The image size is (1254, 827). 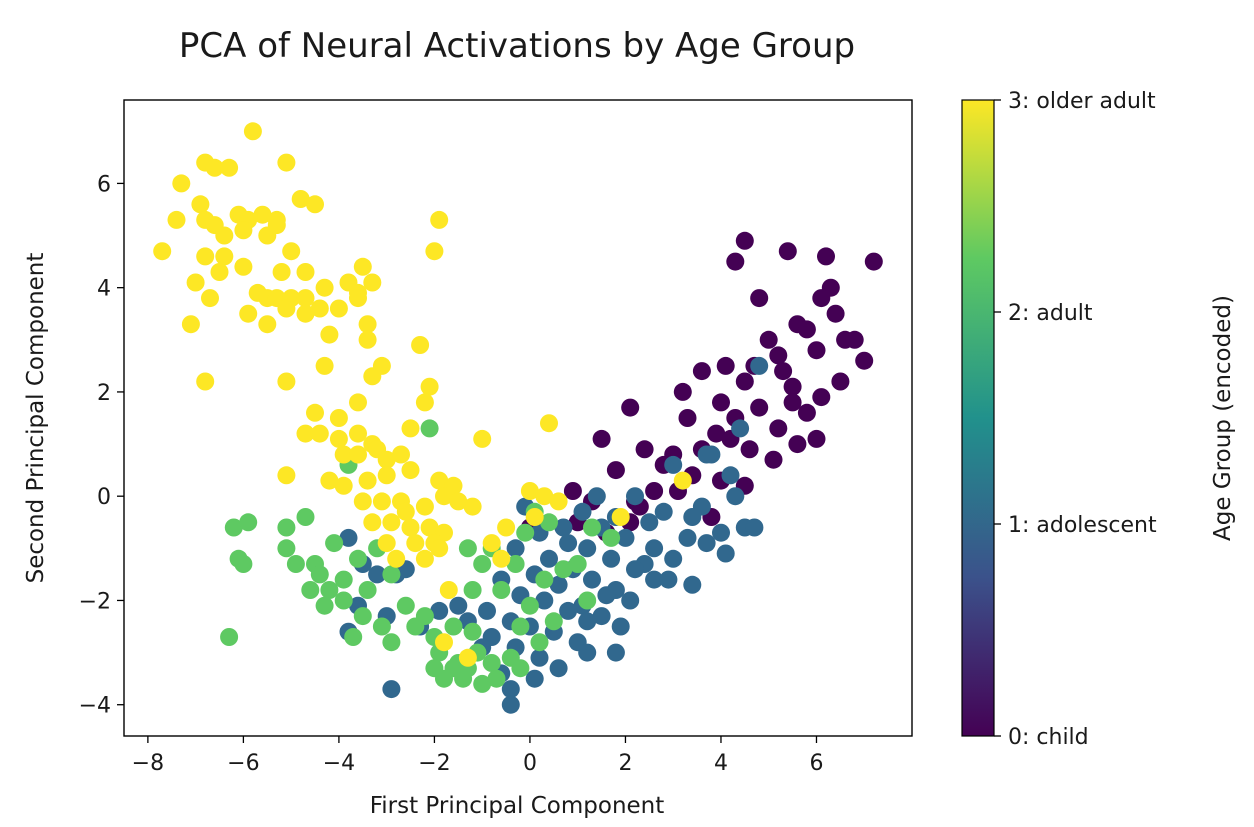 What do you see at coordinates (1082, 101) in the screenshot?
I see `colorbar-tick-label: 3: older adult` at bounding box center [1082, 101].